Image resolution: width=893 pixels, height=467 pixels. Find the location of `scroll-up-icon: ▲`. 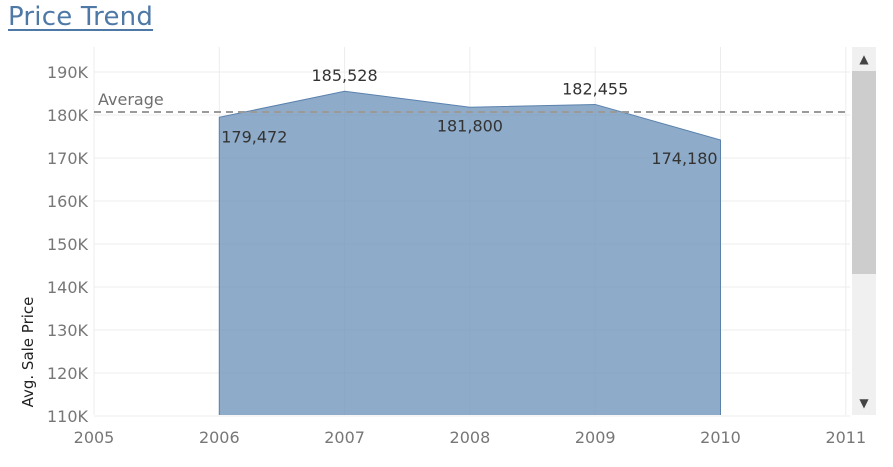

scroll-up-icon: ▲ is located at coordinates (864, 59).